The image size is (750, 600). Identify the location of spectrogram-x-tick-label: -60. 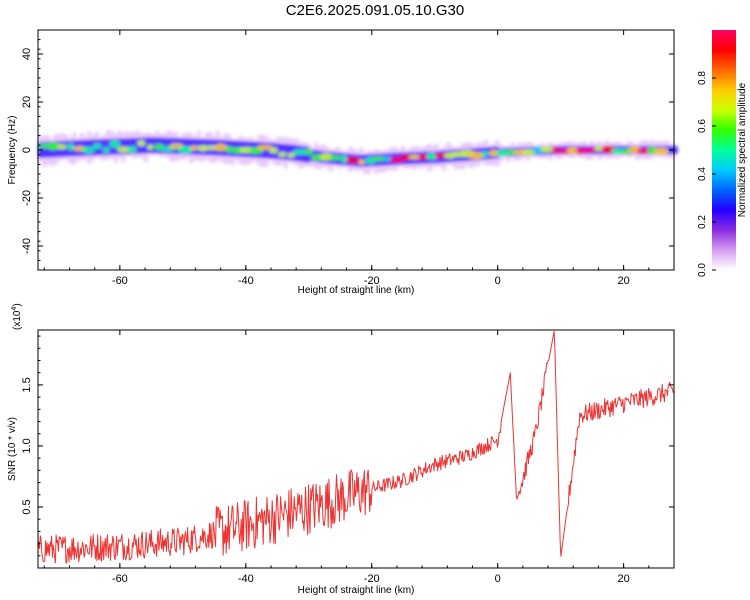
(120, 281).